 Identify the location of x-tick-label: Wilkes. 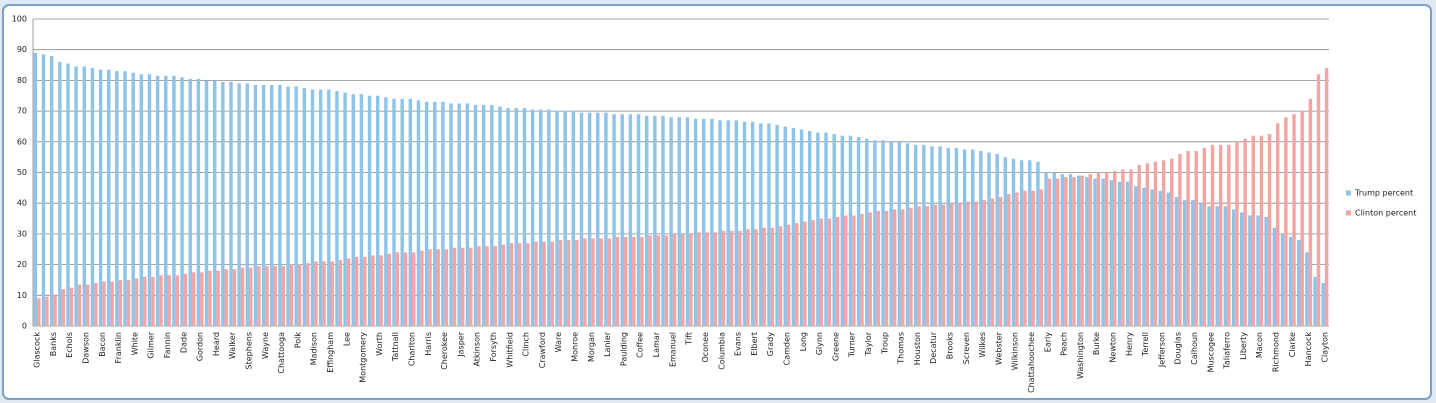
(982, 345).